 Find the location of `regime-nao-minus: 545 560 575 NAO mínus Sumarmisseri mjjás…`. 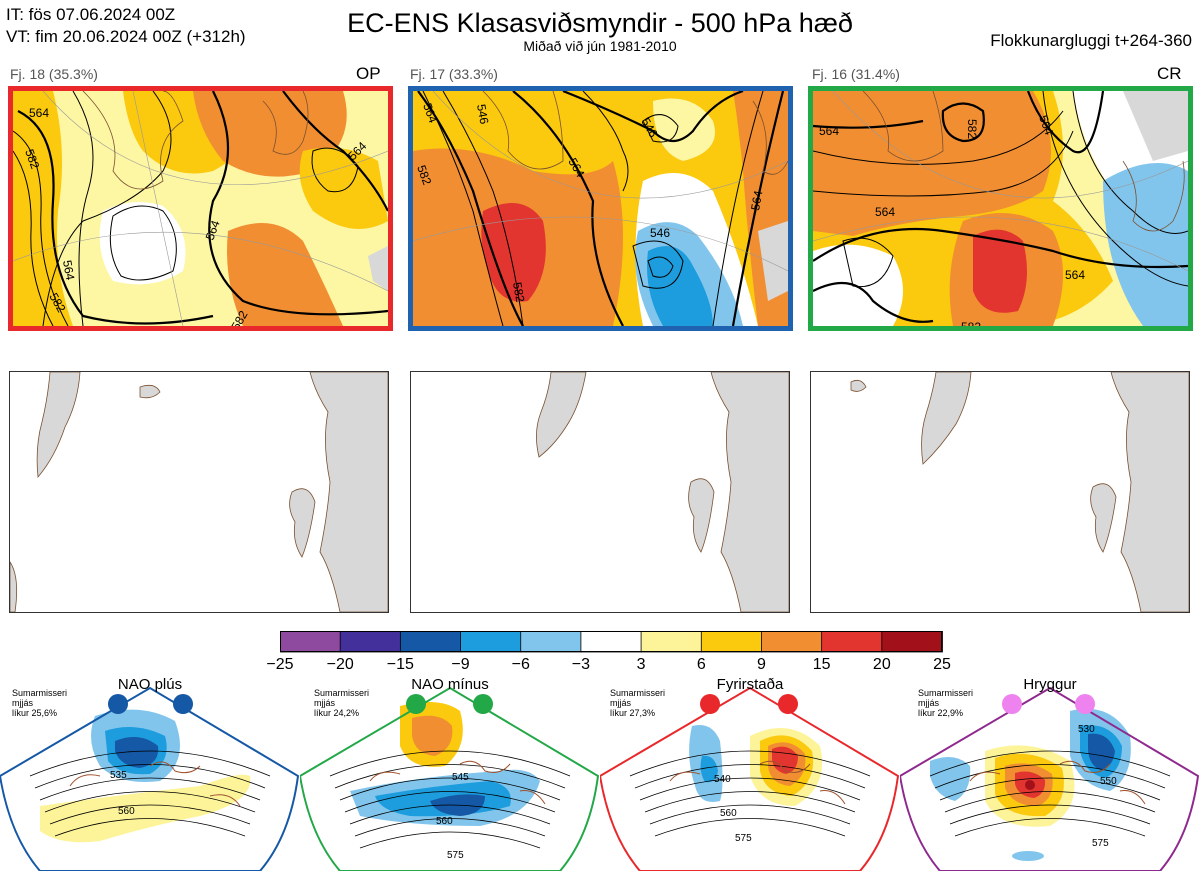

regime-nao-minus: 545 560 575 NAO mínus Sumarmisseri mjjás… is located at coordinates (450, 773).